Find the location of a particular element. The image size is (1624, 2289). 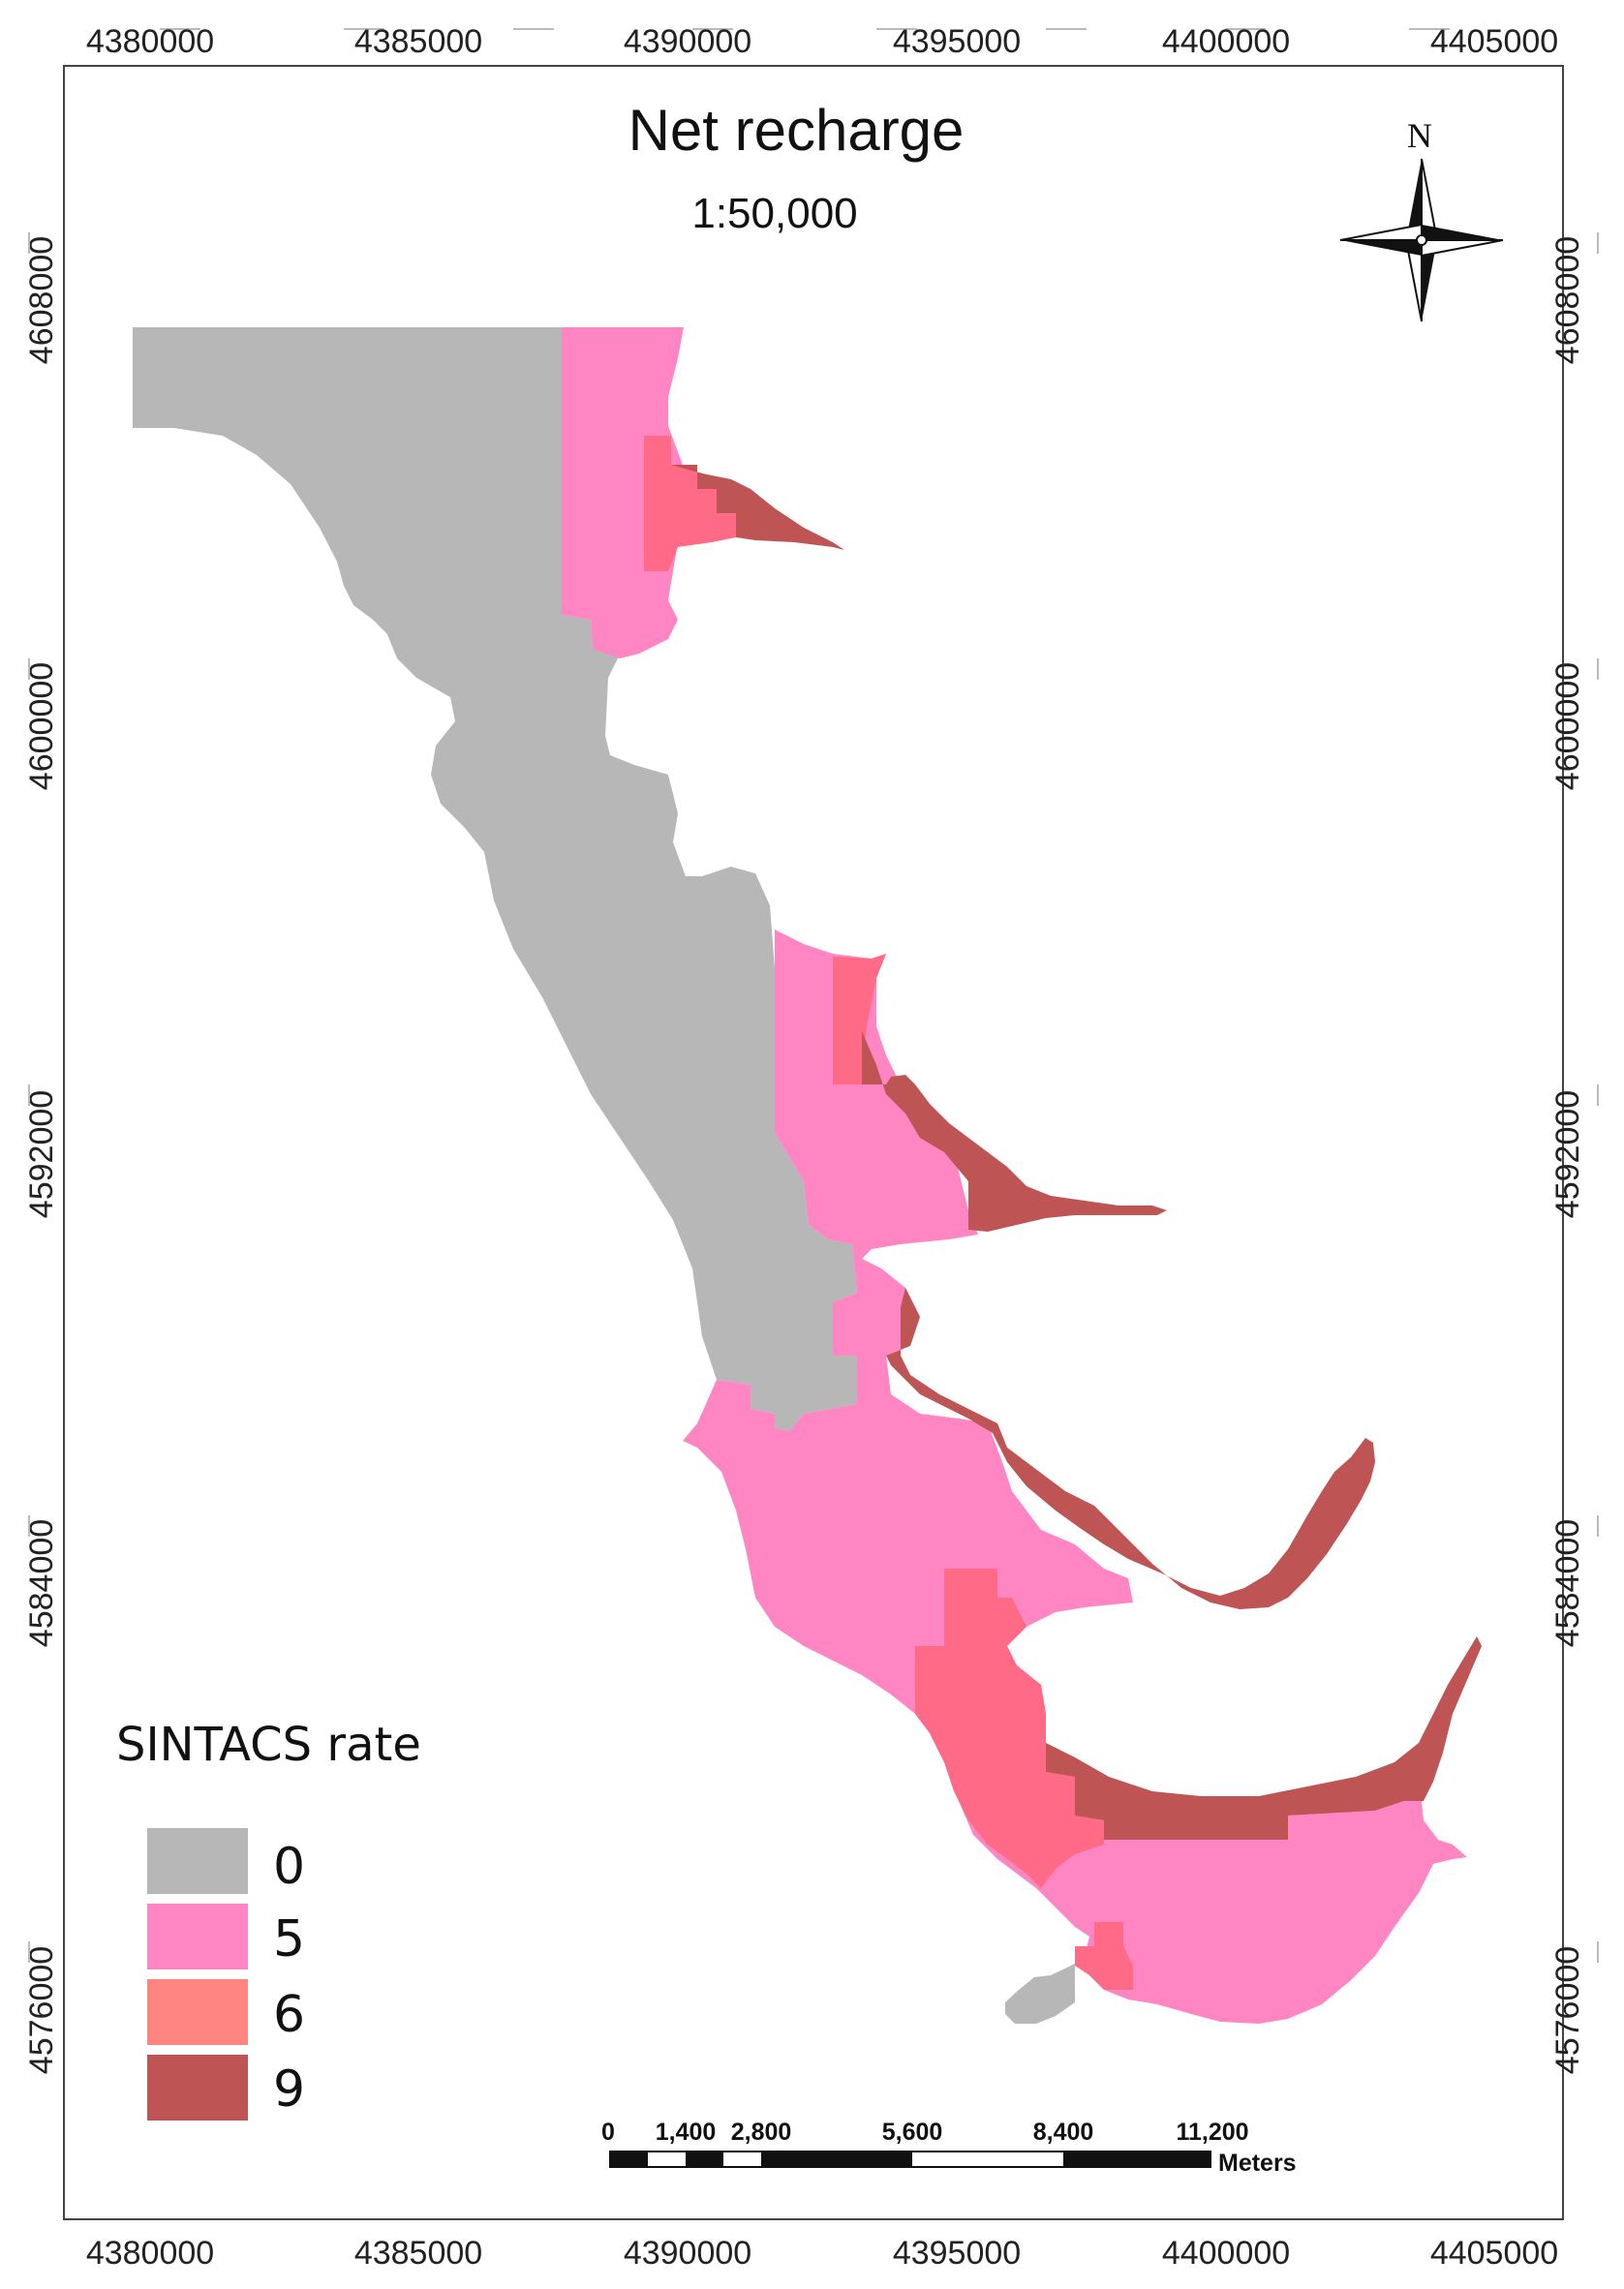

x-tick-label-bottom: 4385000 is located at coordinates (418, 2253).